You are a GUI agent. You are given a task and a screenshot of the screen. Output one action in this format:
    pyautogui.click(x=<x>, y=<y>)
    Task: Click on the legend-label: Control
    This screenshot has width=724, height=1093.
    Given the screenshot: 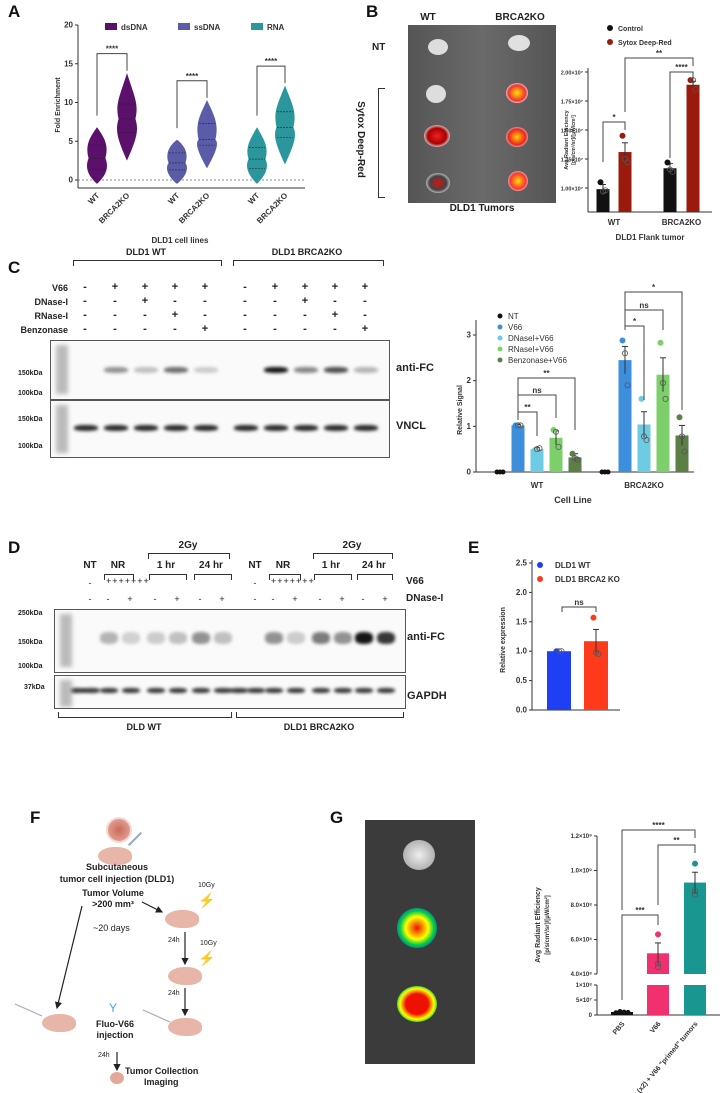 What is the action you would take?
    pyautogui.click(x=630, y=29)
    